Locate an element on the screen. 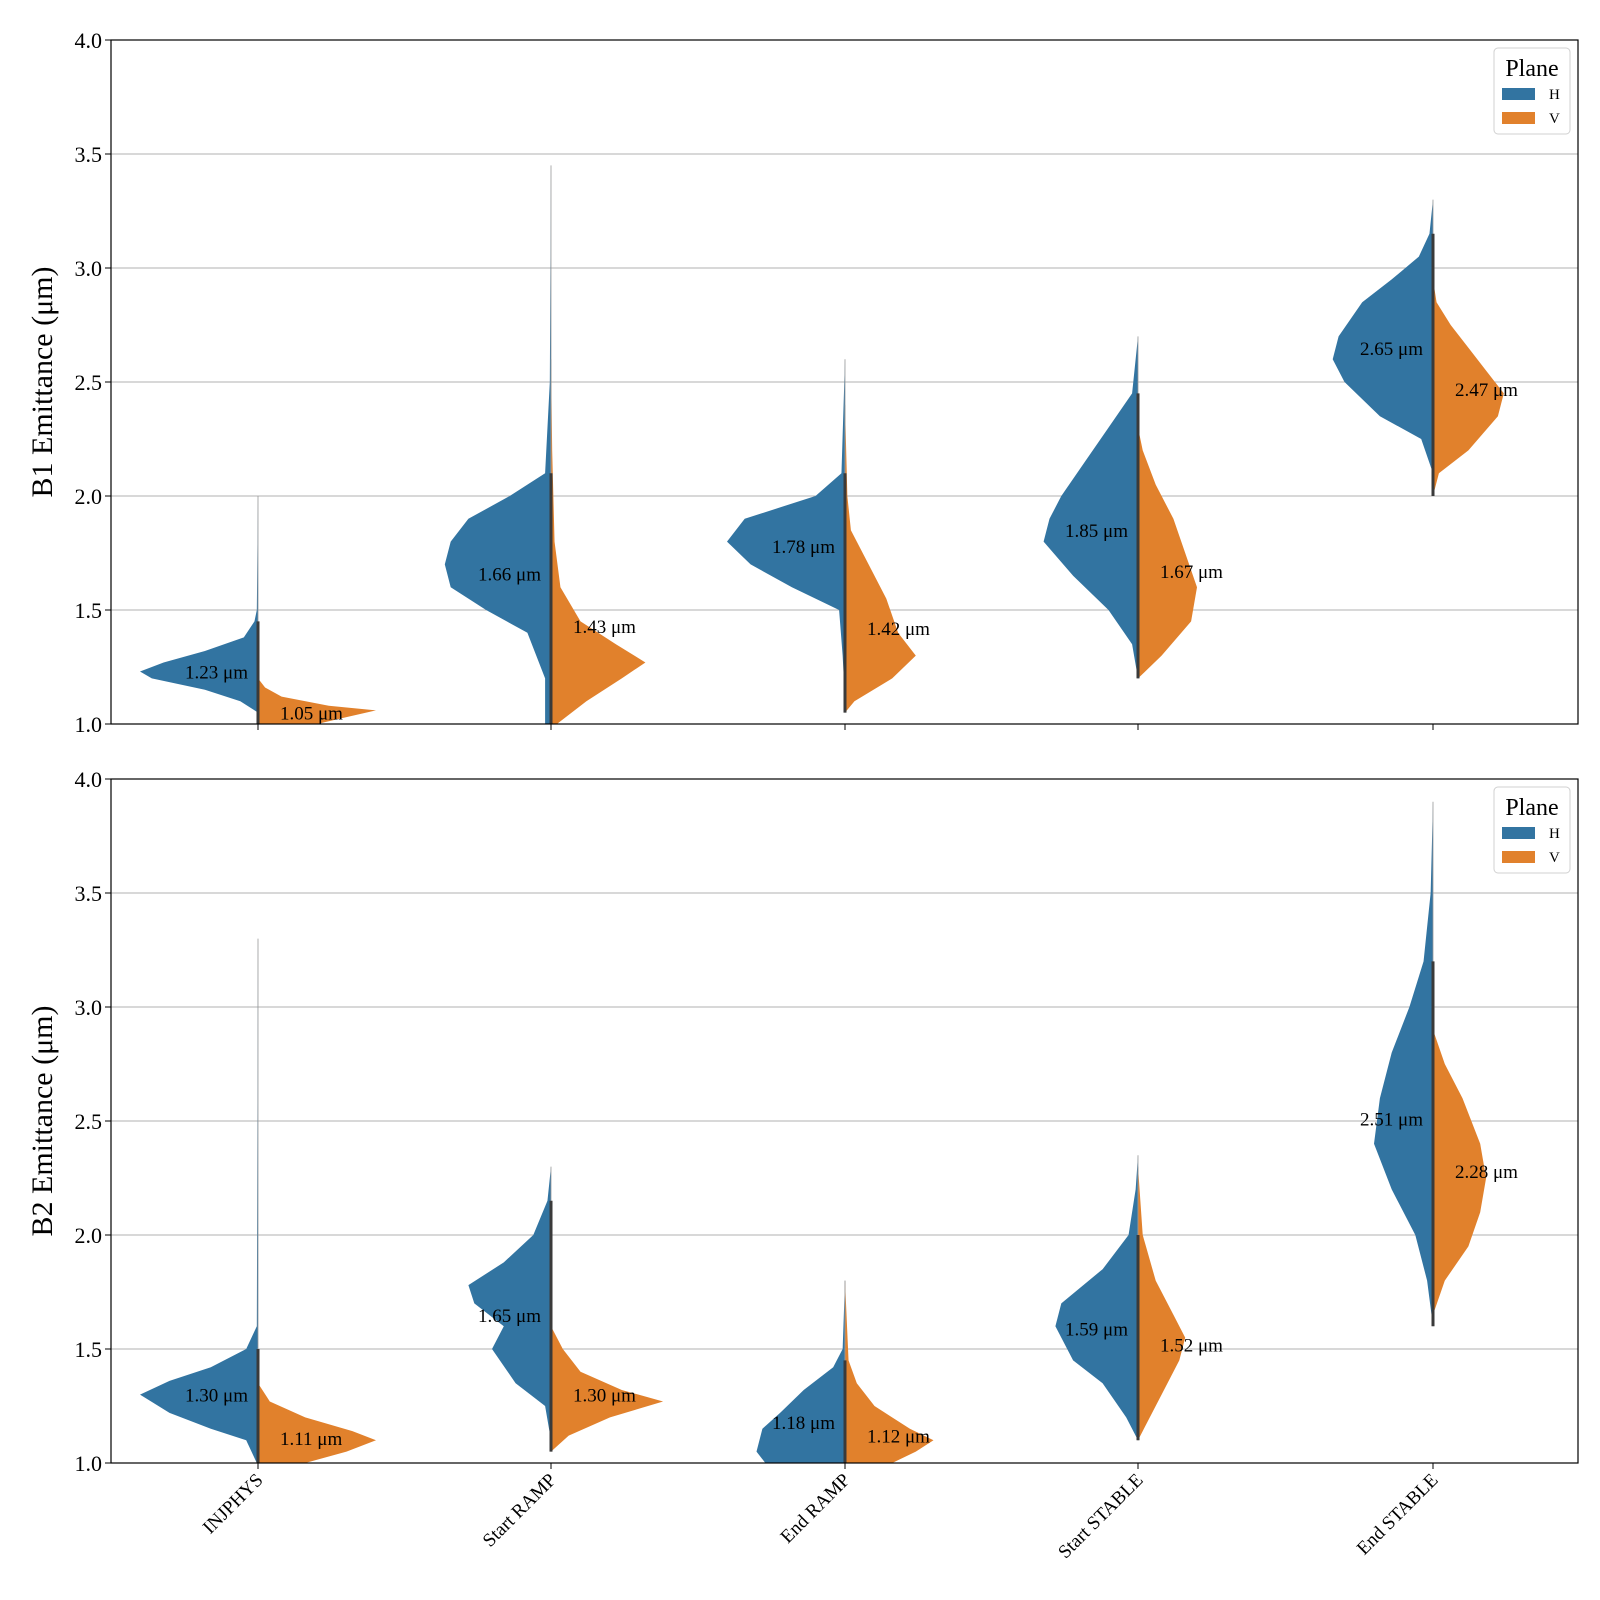 The width and height of the screenshot is (1600, 1600). y-axis-label: B2 Emittance (μm) is located at coordinates (42, 1120).